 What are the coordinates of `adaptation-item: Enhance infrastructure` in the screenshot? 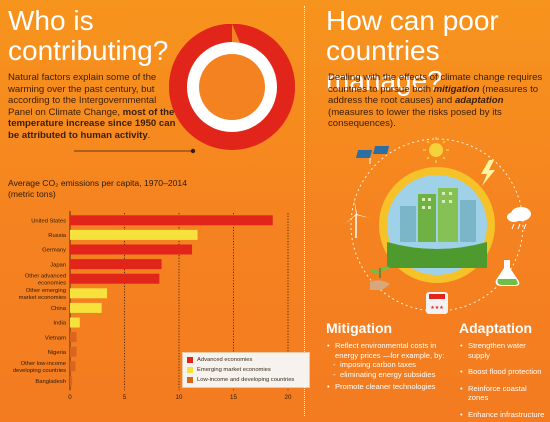 It's located at (504, 415).